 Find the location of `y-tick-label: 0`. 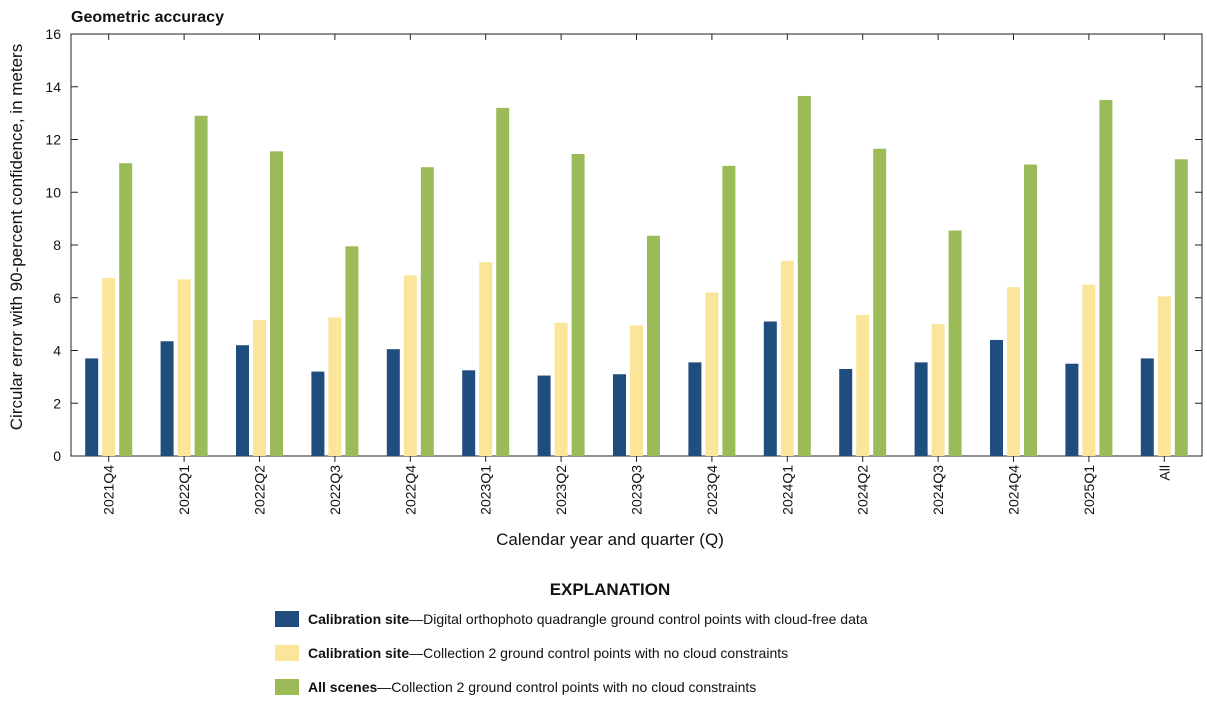

y-tick-label: 0 is located at coordinates (57, 456).